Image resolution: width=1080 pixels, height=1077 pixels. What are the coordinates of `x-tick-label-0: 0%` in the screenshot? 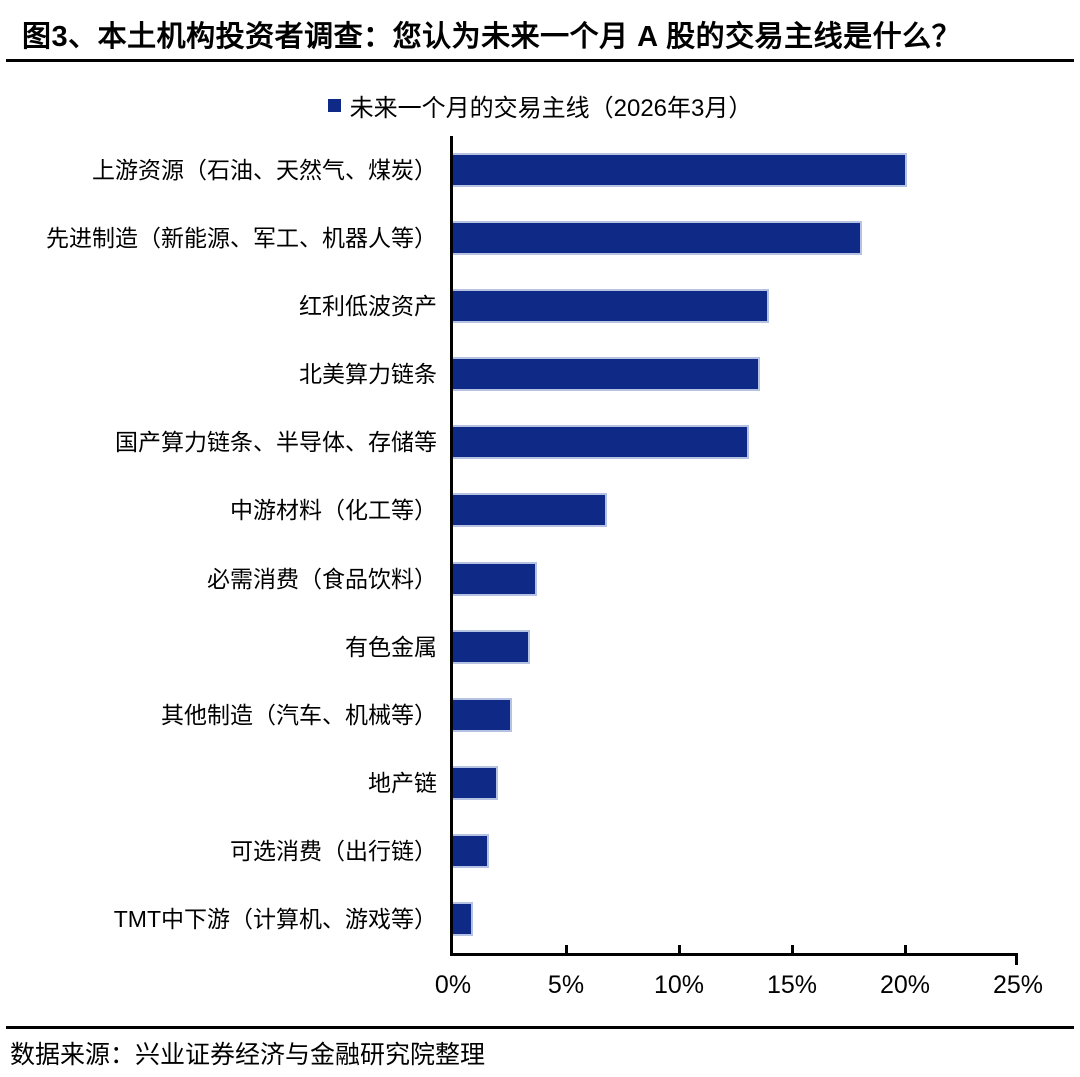 It's located at (453, 985).